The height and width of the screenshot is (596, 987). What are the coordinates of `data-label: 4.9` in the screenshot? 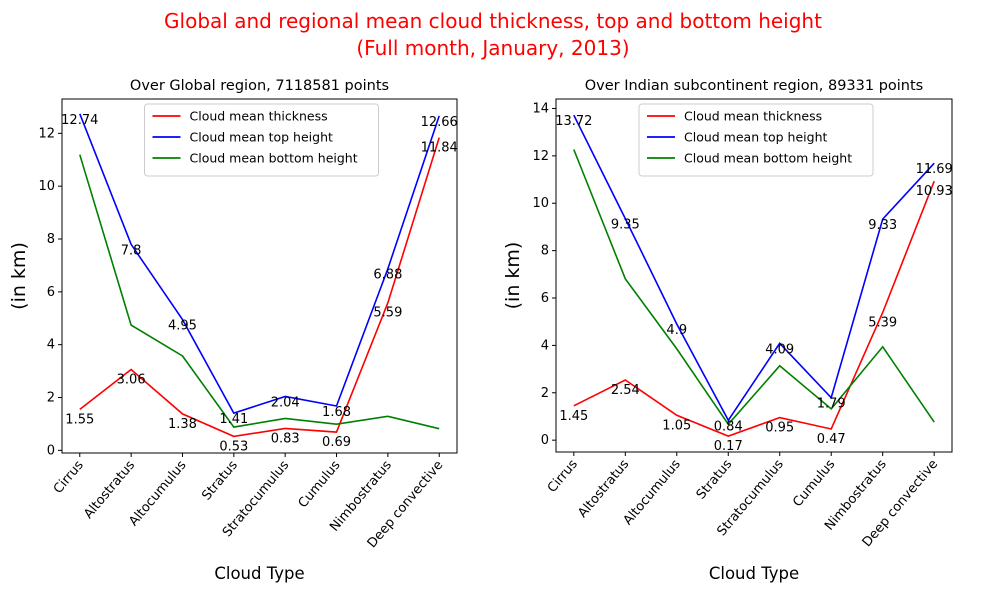 It's located at (676, 330).